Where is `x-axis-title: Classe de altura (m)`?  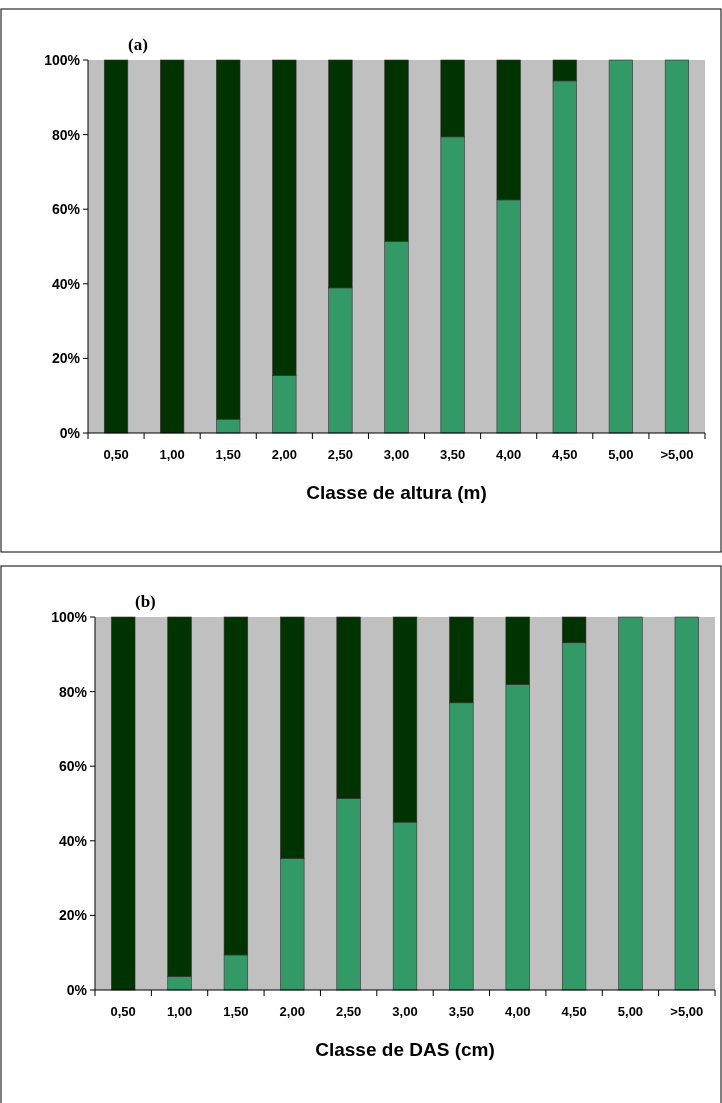
x-axis-title: Classe de altura (m) is located at coordinates (396, 492).